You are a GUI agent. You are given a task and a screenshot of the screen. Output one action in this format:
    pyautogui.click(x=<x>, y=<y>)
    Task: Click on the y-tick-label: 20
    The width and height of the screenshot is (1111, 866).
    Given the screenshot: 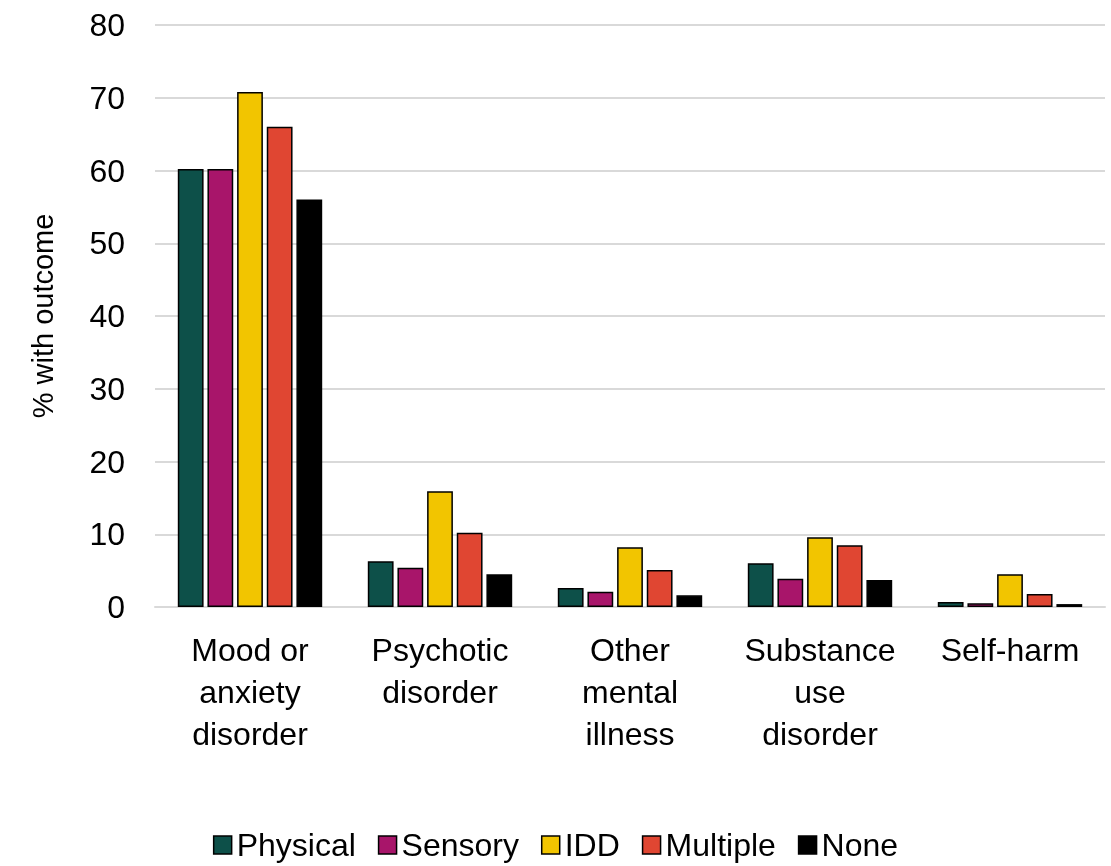 What is the action you would take?
    pyautogui.click(x=107, y=461)
    